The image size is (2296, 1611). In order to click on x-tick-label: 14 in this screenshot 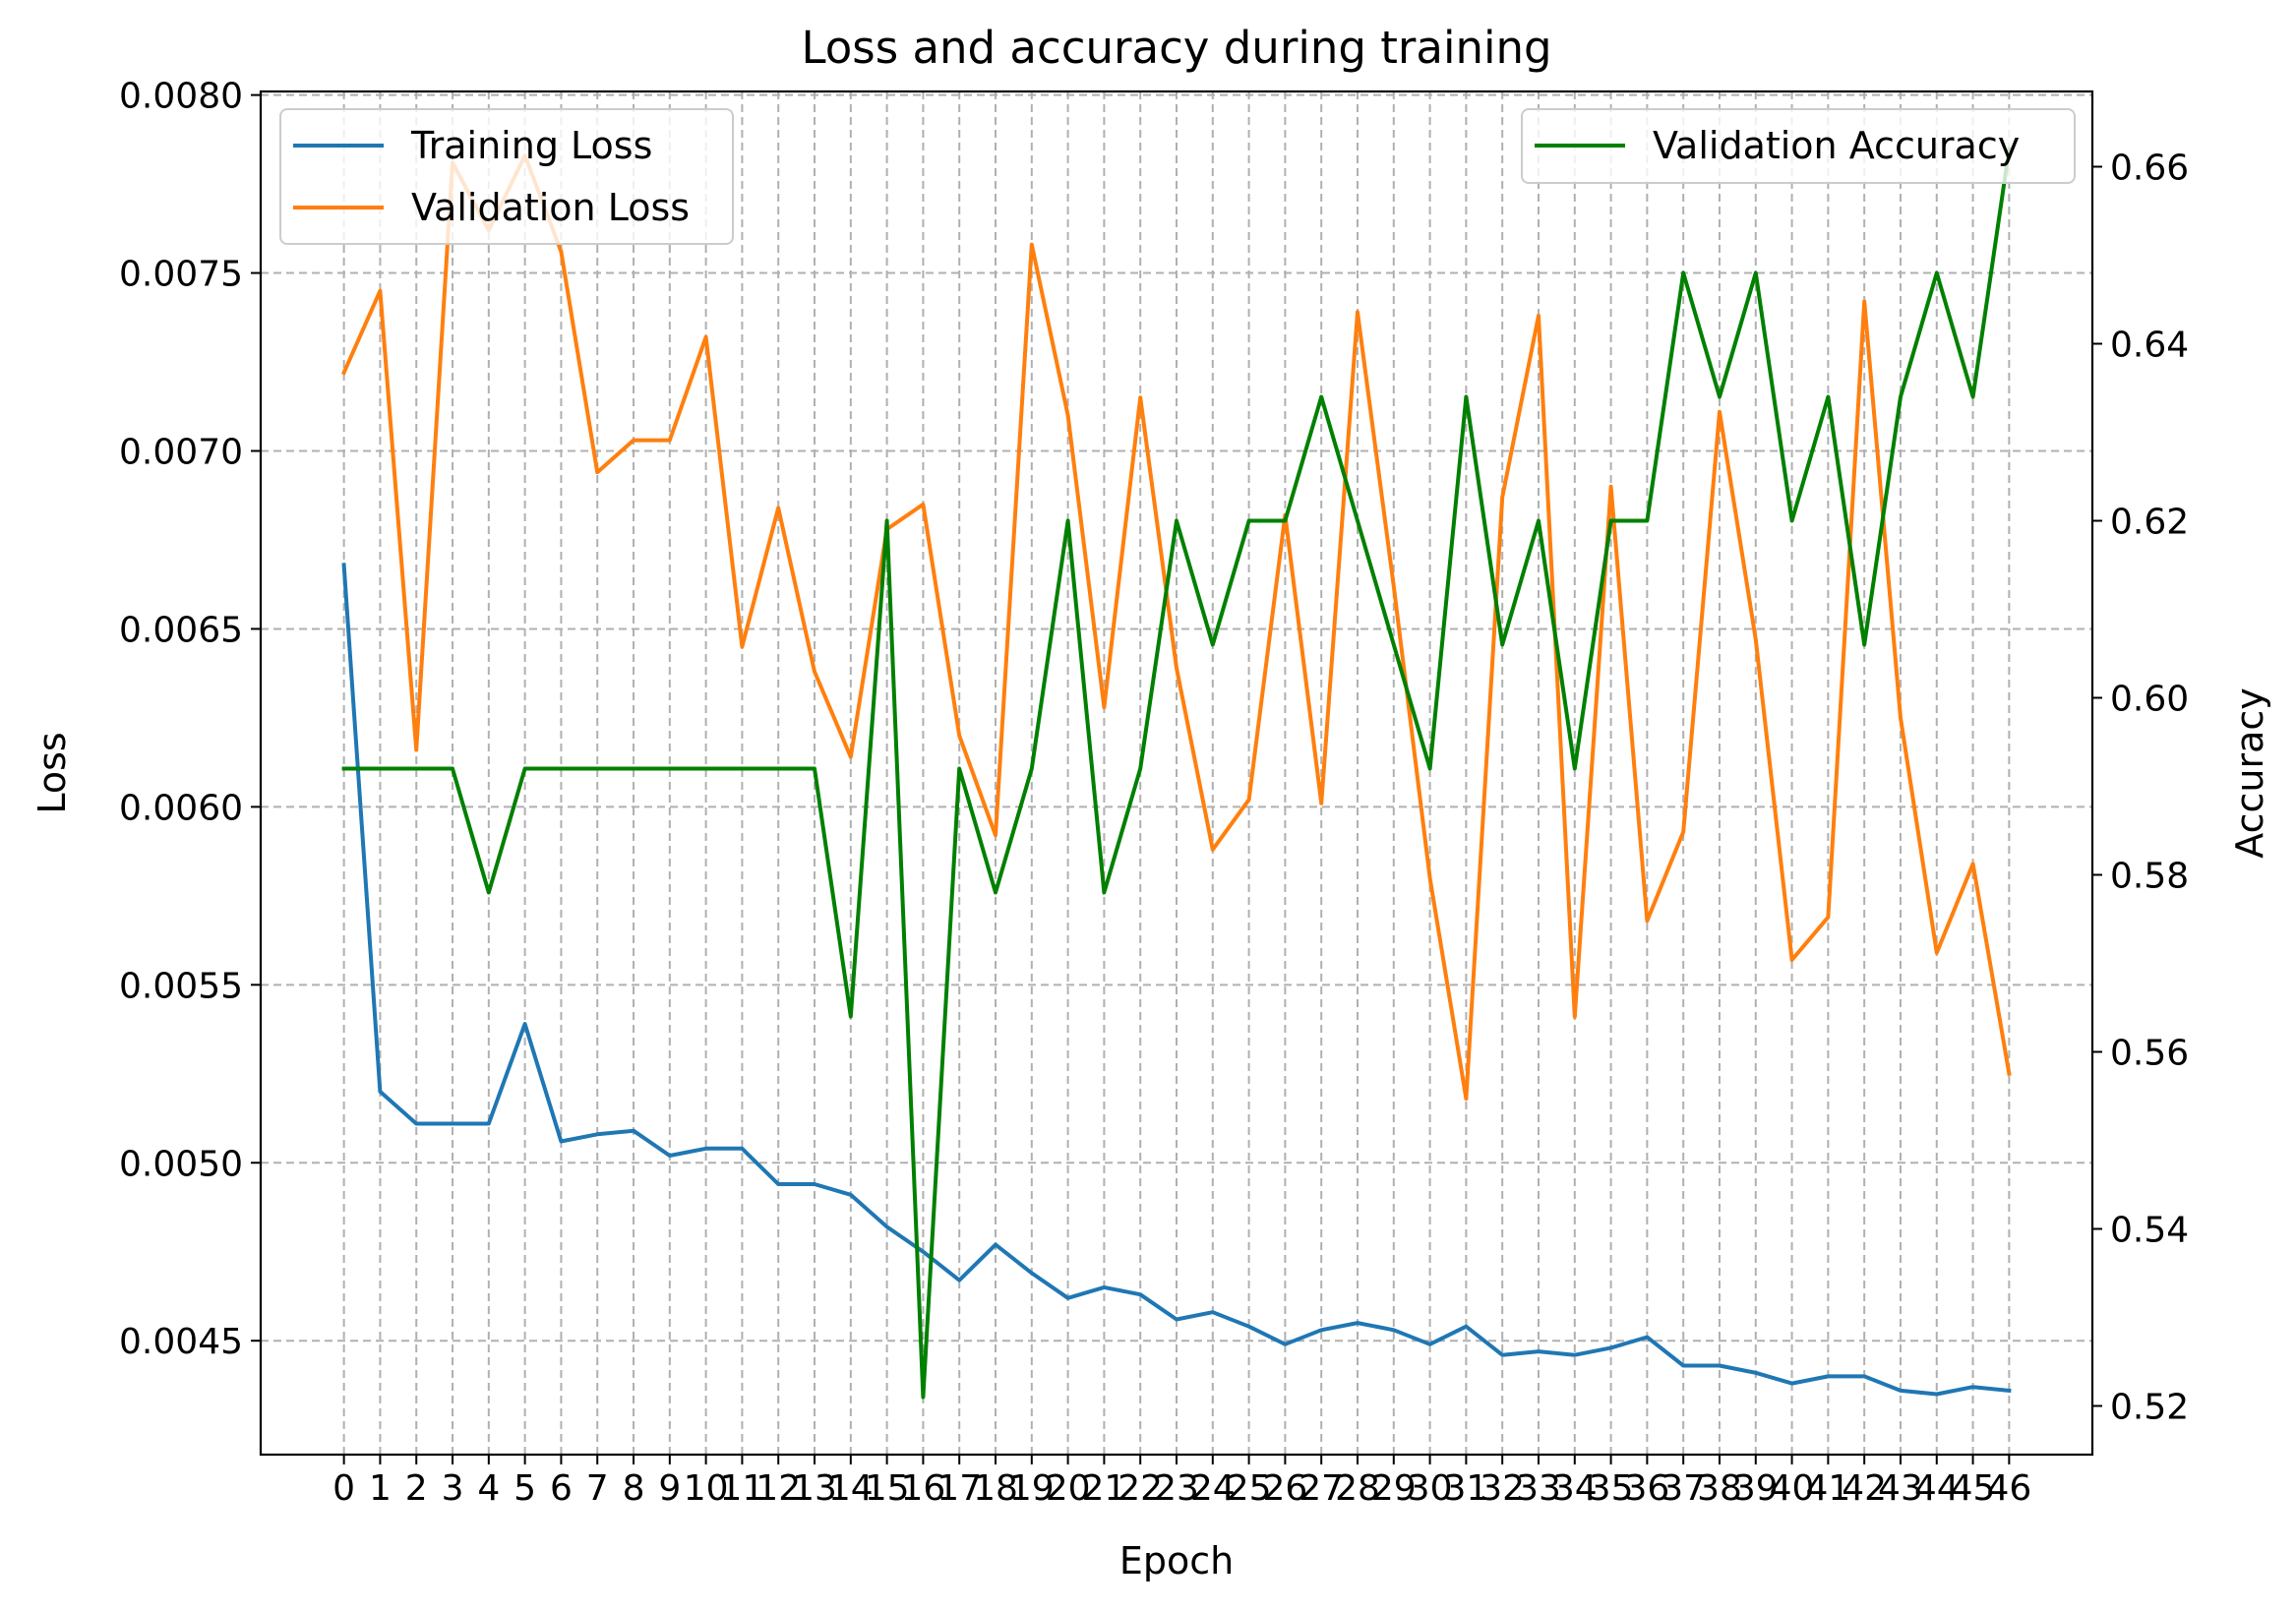, I will do `click(851, 1488)`.